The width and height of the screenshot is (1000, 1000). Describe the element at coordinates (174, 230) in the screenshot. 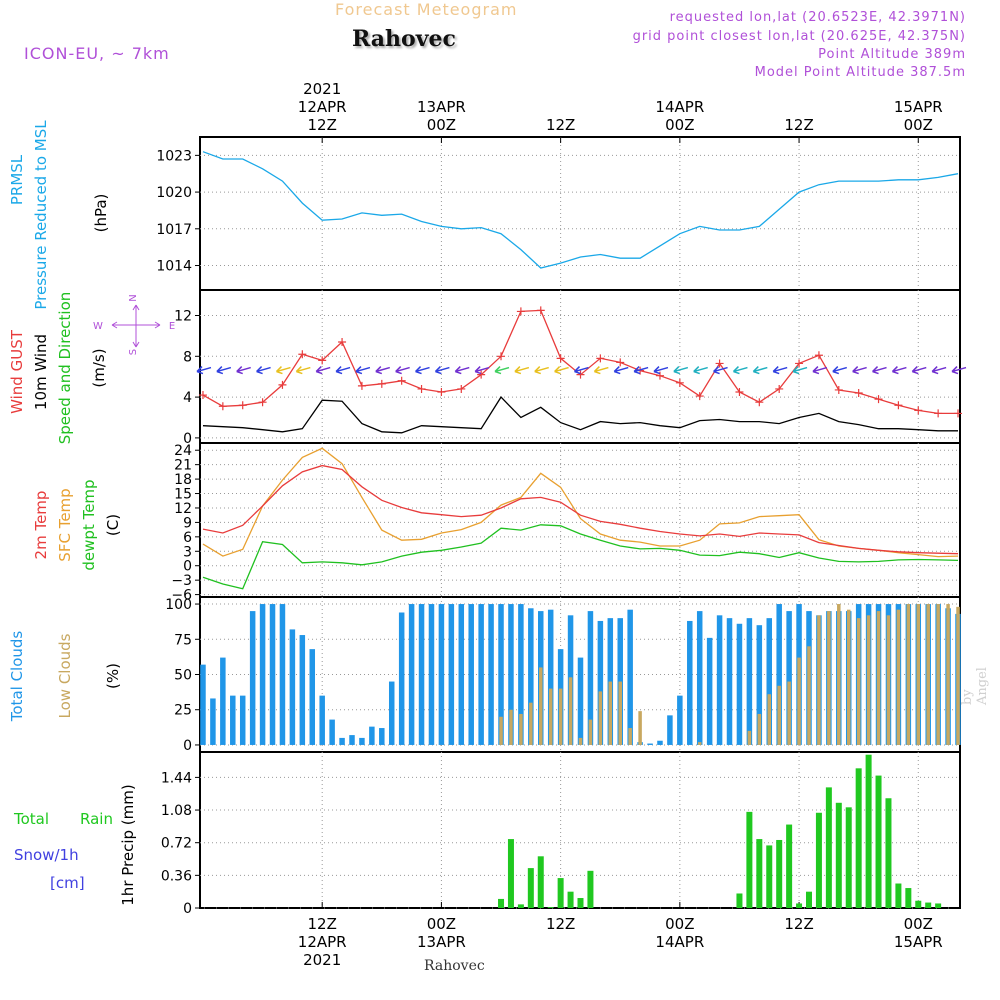

I see `ytick-label-pressure: 1017` at that location.